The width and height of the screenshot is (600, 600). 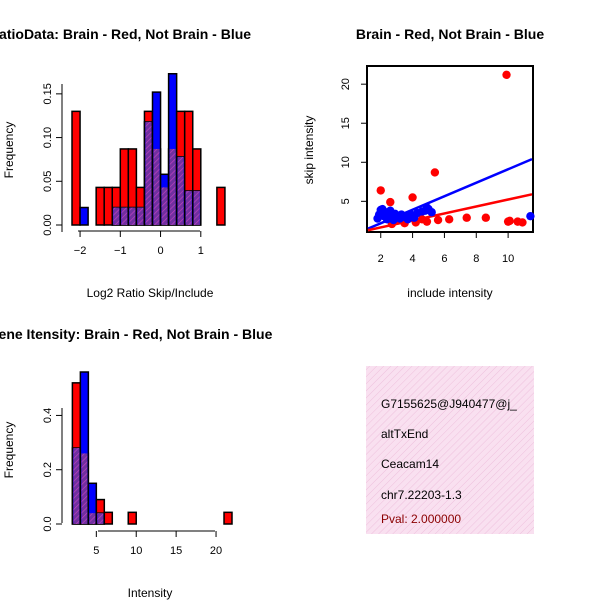 I want to click on scatter-x-tick-label: 4, so click(x=413, y=259).